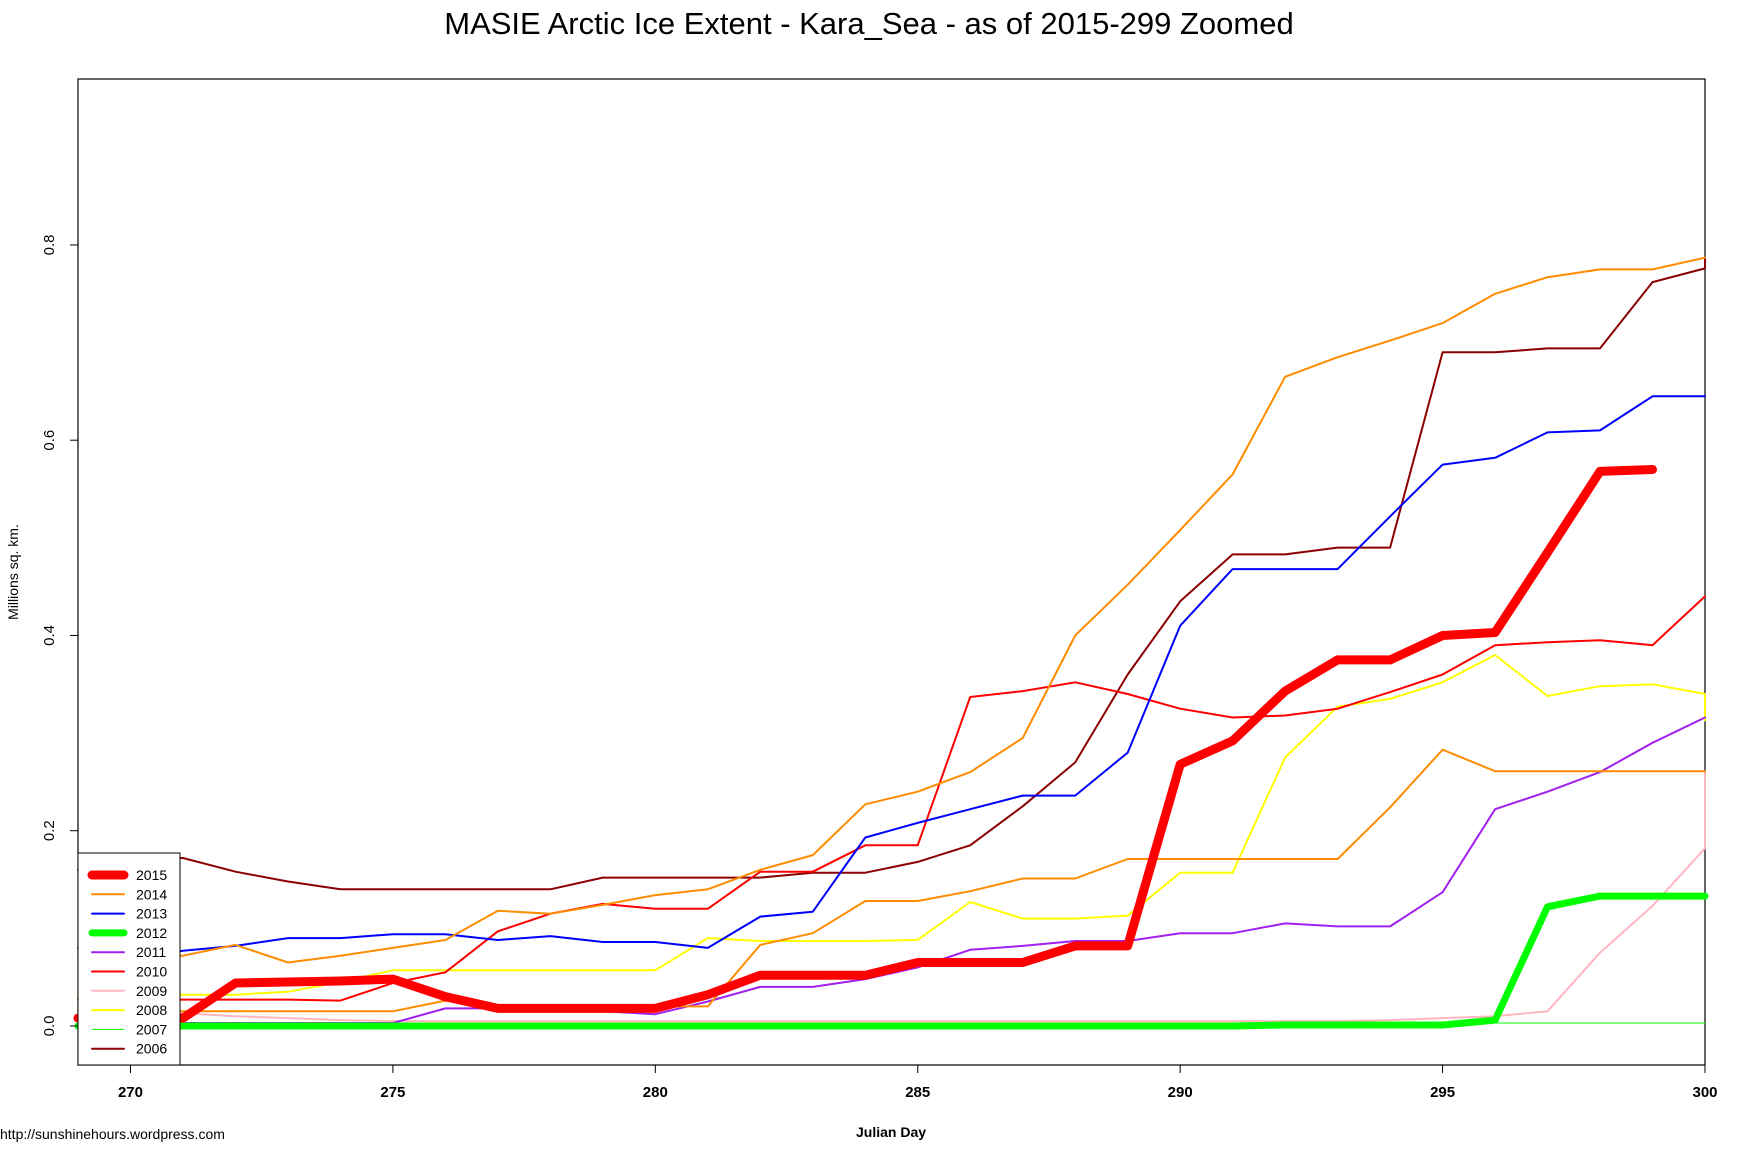 The image size is (1738, 1158). What do you see at coordinates (130, 1092) in the screenshot?
I see `x-tick-label: 270` at bounding box center [130, 1092].